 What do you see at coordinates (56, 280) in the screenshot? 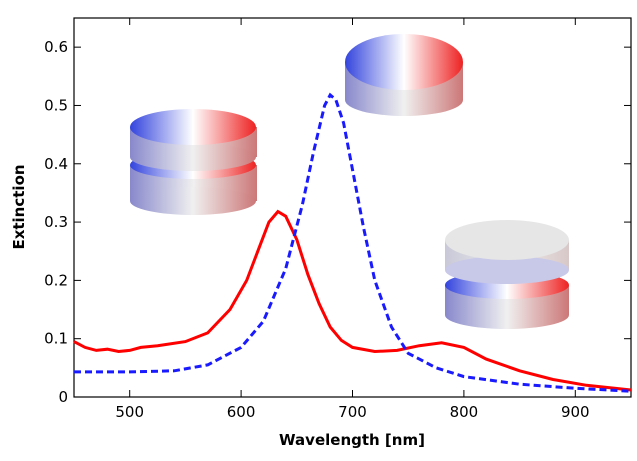
I see `y-tick-label: 0.2` at bounding box center [56, 280].